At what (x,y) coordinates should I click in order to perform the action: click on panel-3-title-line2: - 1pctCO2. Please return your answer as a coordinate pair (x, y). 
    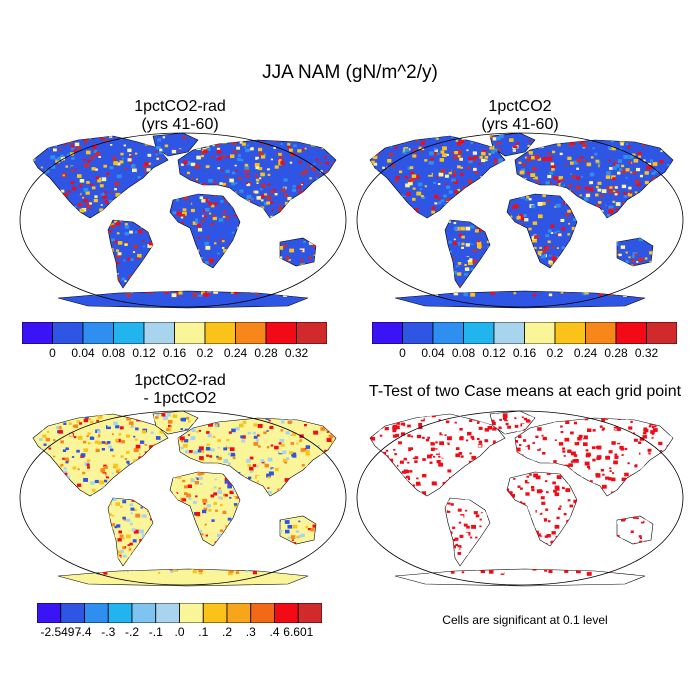
    Looking at the image, I should click on (180, 398).